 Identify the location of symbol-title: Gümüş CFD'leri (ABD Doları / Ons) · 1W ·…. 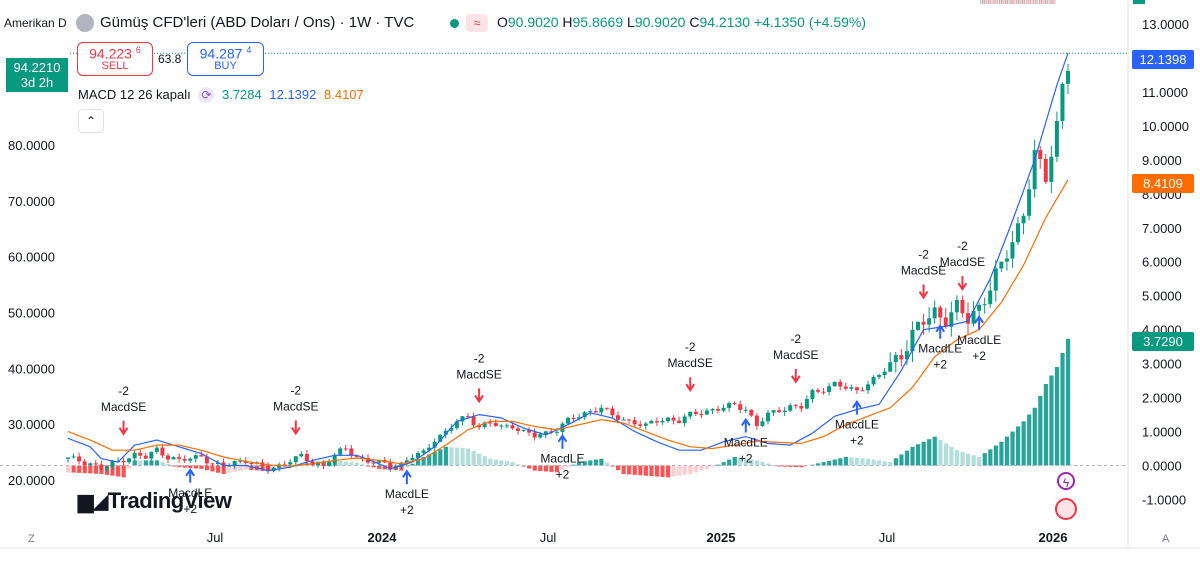
(257, 22).